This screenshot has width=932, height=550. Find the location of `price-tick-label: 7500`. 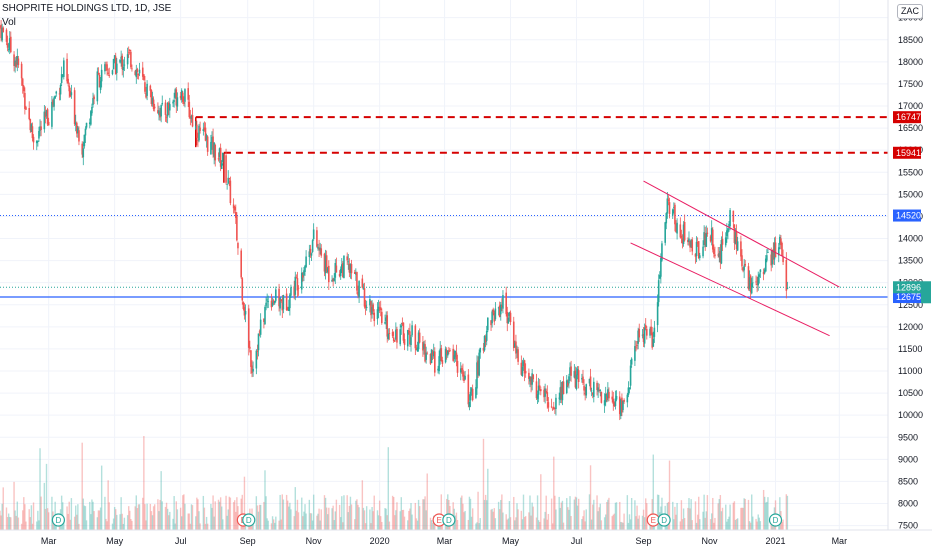

price-tick-label: 7500 is located at coordinates (908, 526).